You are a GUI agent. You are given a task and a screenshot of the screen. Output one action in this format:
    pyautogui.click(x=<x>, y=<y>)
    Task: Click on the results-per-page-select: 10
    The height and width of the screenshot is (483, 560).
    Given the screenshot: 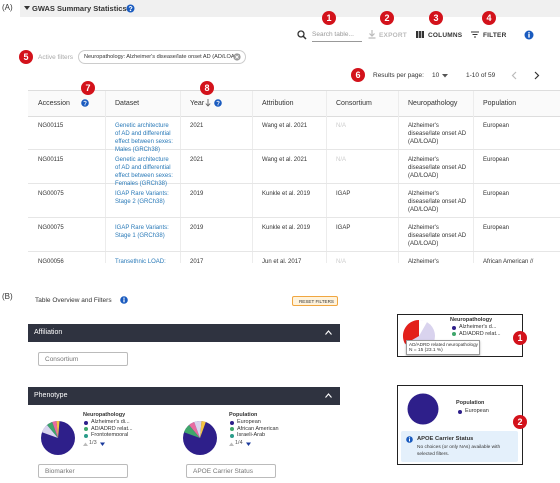 What is the action you would take?
    pyautogui.click(x=436, y=75)
    